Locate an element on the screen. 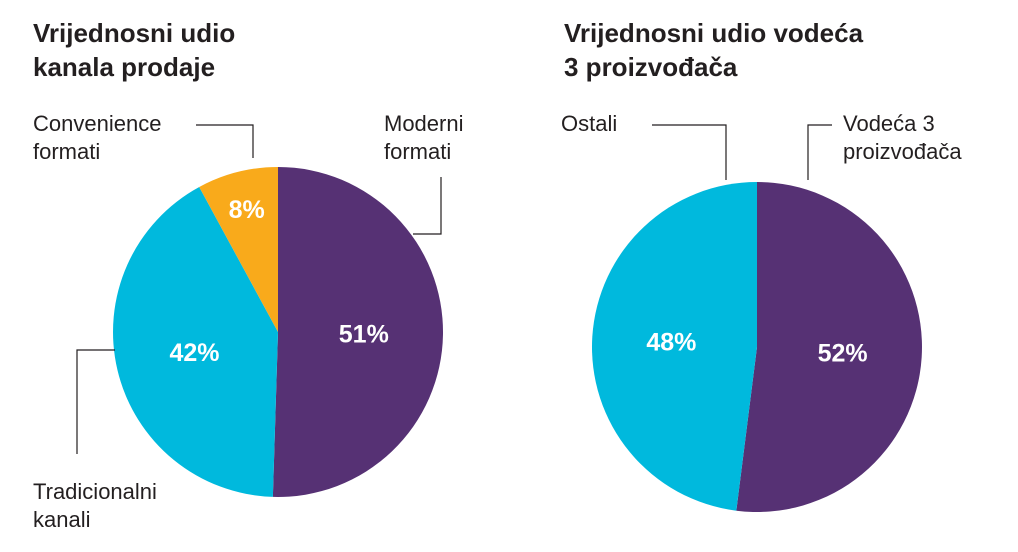  chart-2-label-vodeca-3-proizvodaca: Vodeća 3 proizvođača is located at coordinates (902, 137).